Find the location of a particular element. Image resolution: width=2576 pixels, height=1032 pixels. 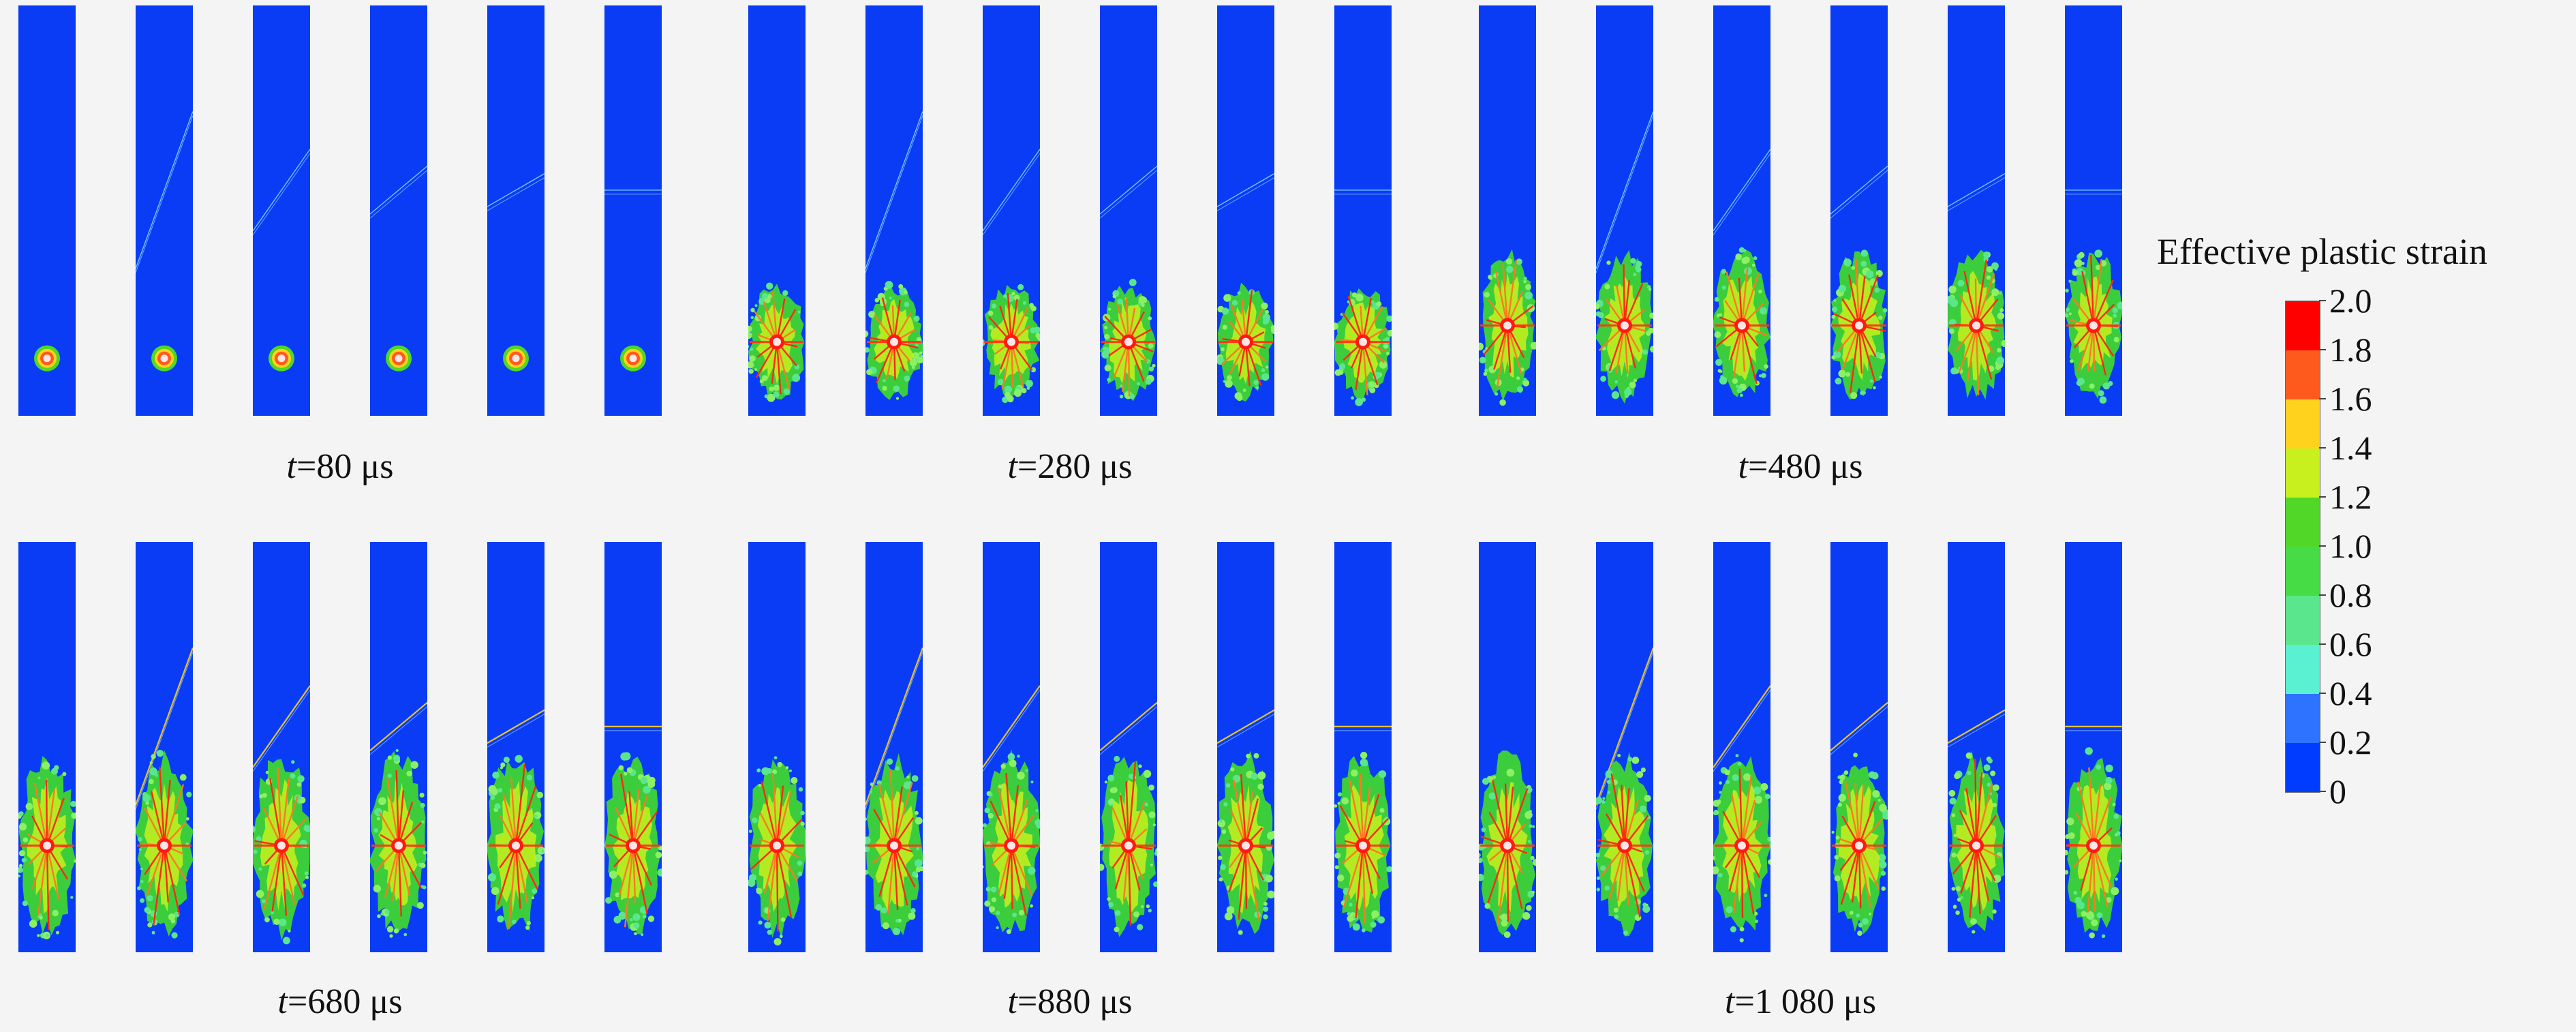

time-variable: t is located at coordinates (1012, 466).